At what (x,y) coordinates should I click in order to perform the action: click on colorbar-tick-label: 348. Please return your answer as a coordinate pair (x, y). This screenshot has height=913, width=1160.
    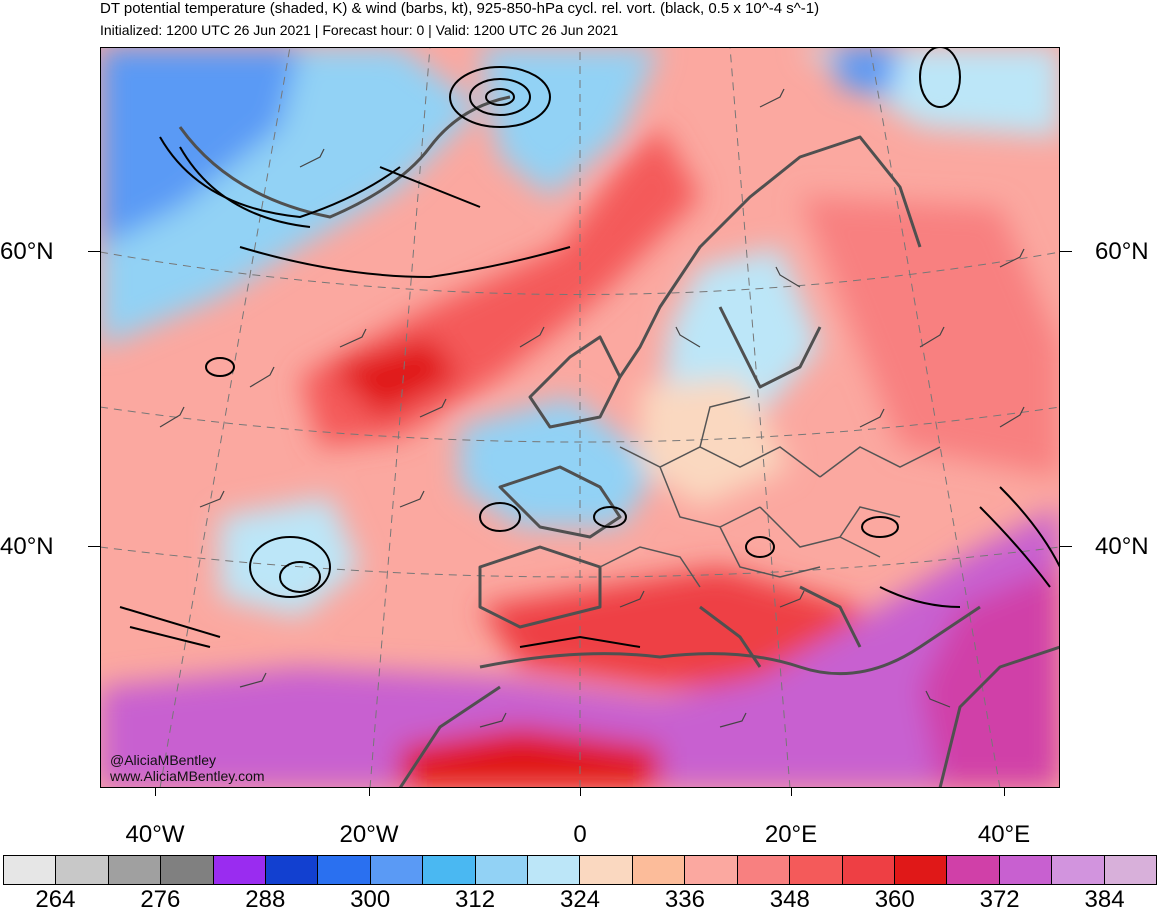
    Looking at the image, I should click on (789, 899).